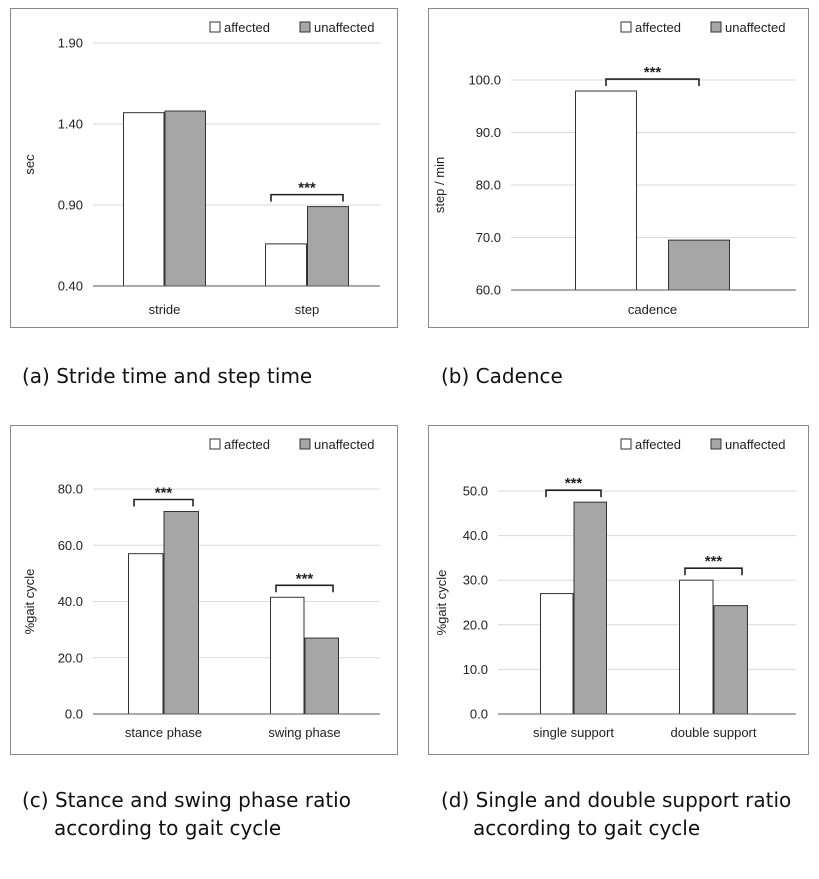  What do you see at coordinates (439, 185) in the screenshot?
I see `y-axis-label: step / min` at bounding box center [439, 185].